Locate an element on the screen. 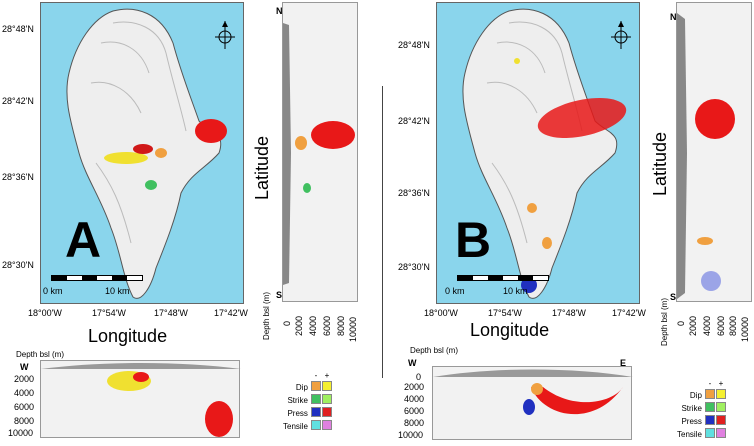 This screenshot has width=754, height=446. panel-letter-a: A is located at coordinates (83, 240).